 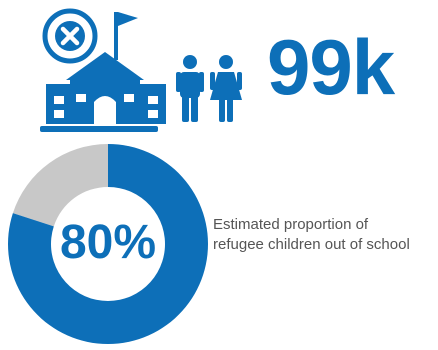 What do you see at coordinates (209, 88) in the screenshot?
I see `children-icon` at bounding box center [209, 88].